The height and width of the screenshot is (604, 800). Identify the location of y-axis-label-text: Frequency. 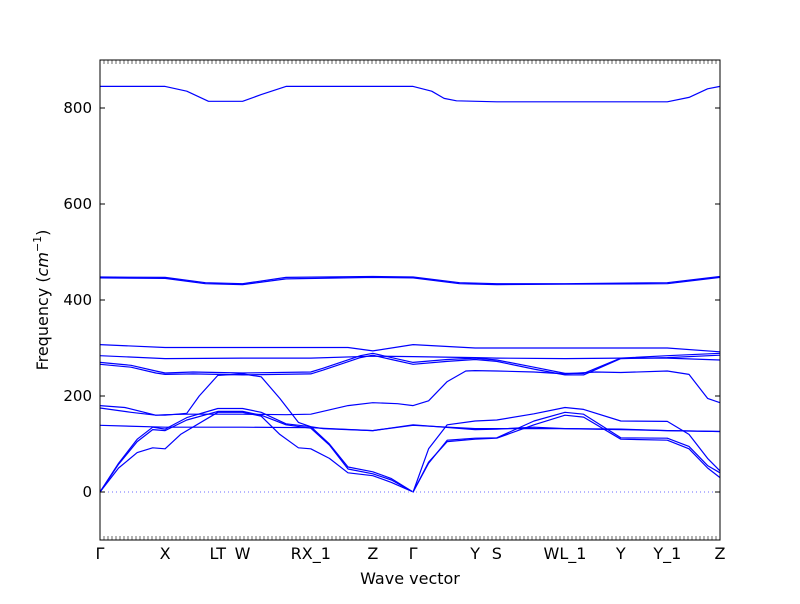
(42, 329).